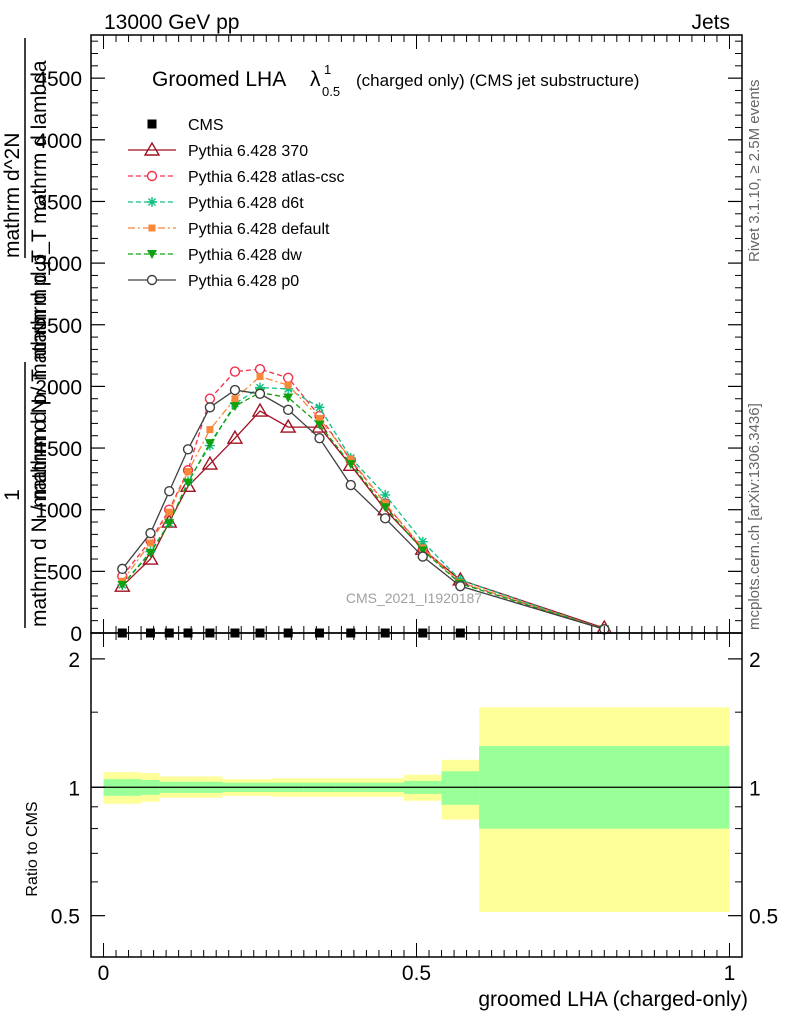 The width and height of the screenshot is (786, 1024). I want to click on main-ytick-label: 2000, so click(58, 387).